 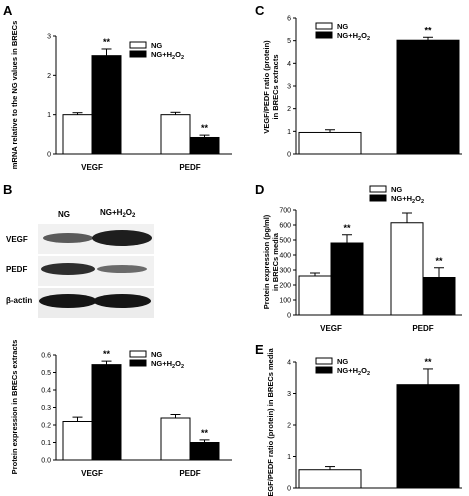 I want to click on y-tick-label-a: 3, so click(x=49, y=37).